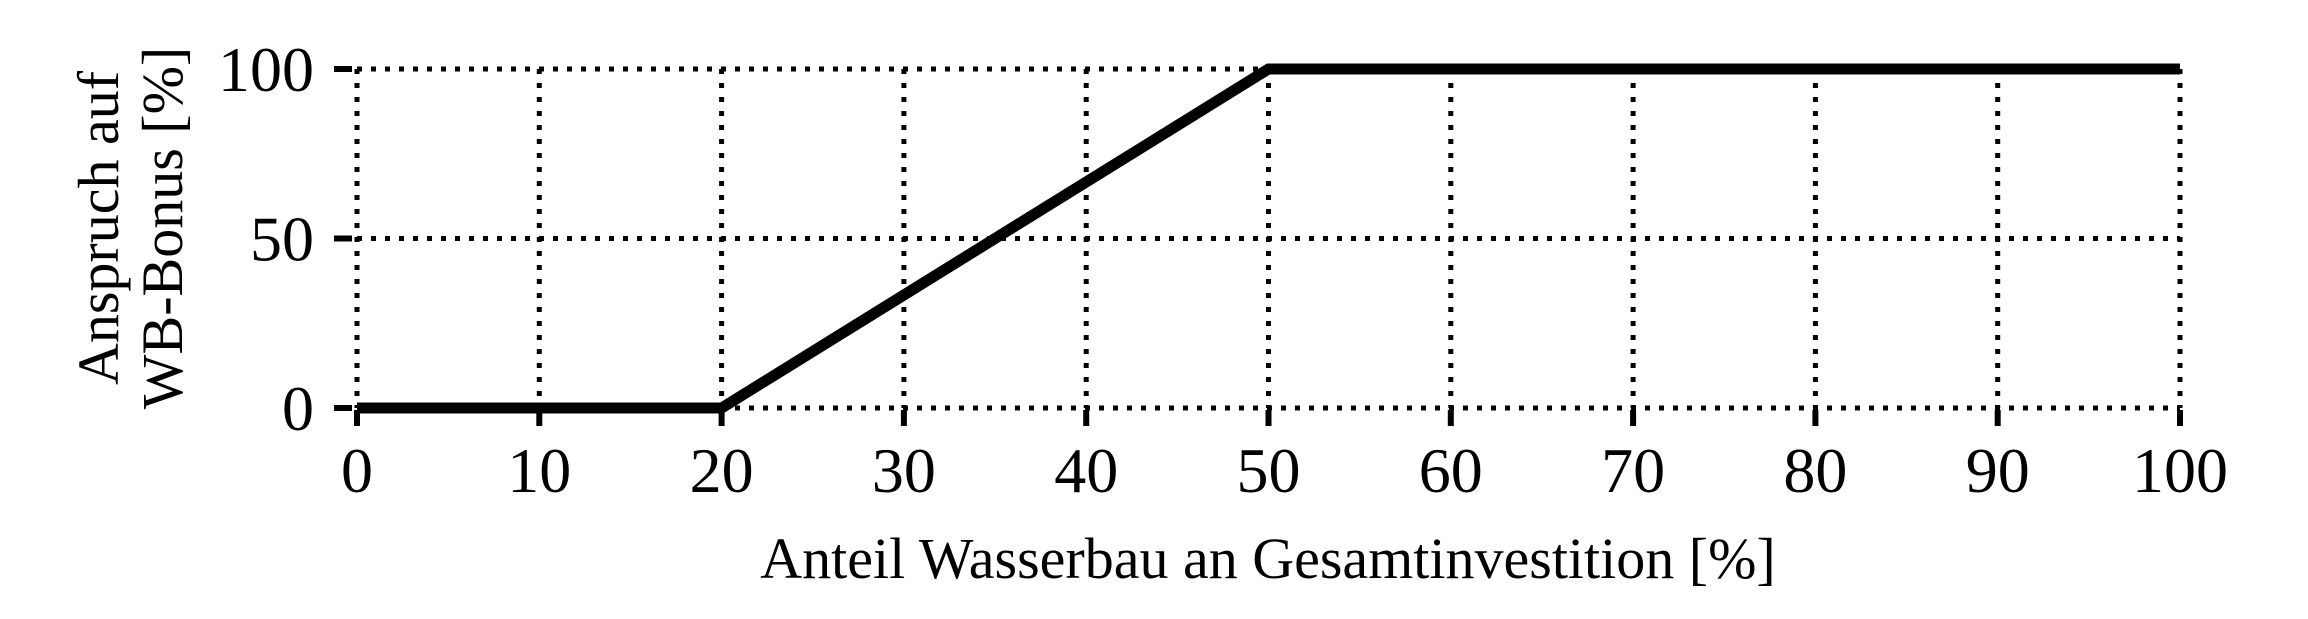 The width and height of the screenshot is (2308, 619). Describe the element at coordinates (1998, 470) in the screenshot. I see `x-tick-label: 90` at that location.